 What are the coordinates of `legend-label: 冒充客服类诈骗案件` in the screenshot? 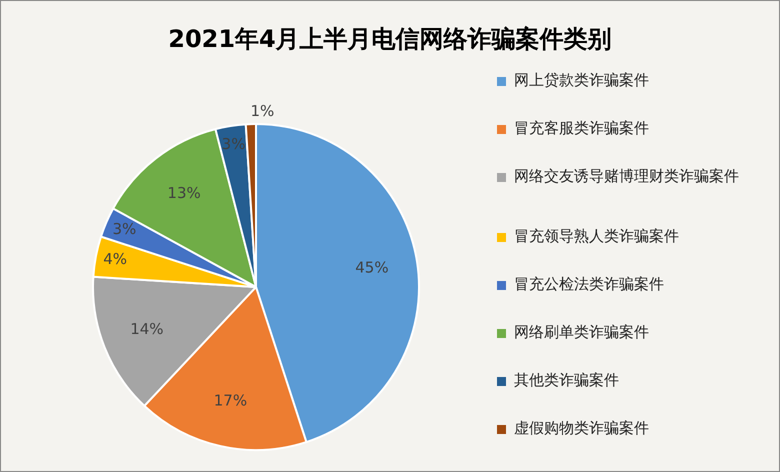 It's located at (581, 128).